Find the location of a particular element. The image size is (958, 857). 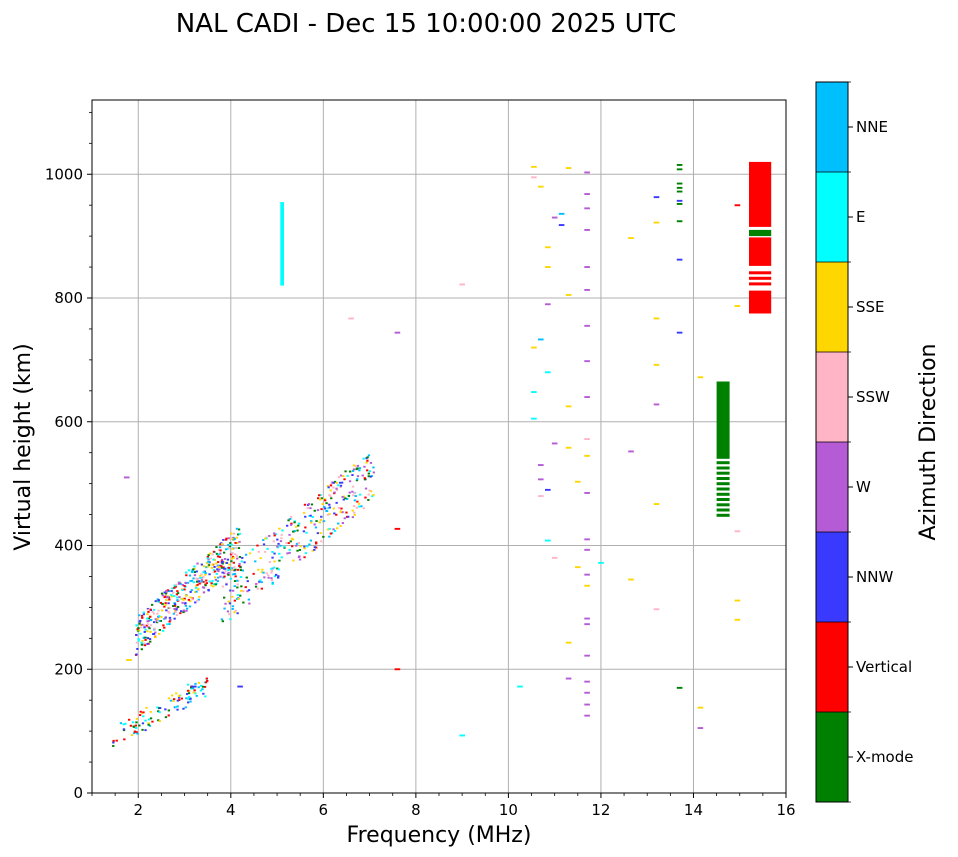

colorbar-tick-label: NNW is located at coordinates (874, 577).